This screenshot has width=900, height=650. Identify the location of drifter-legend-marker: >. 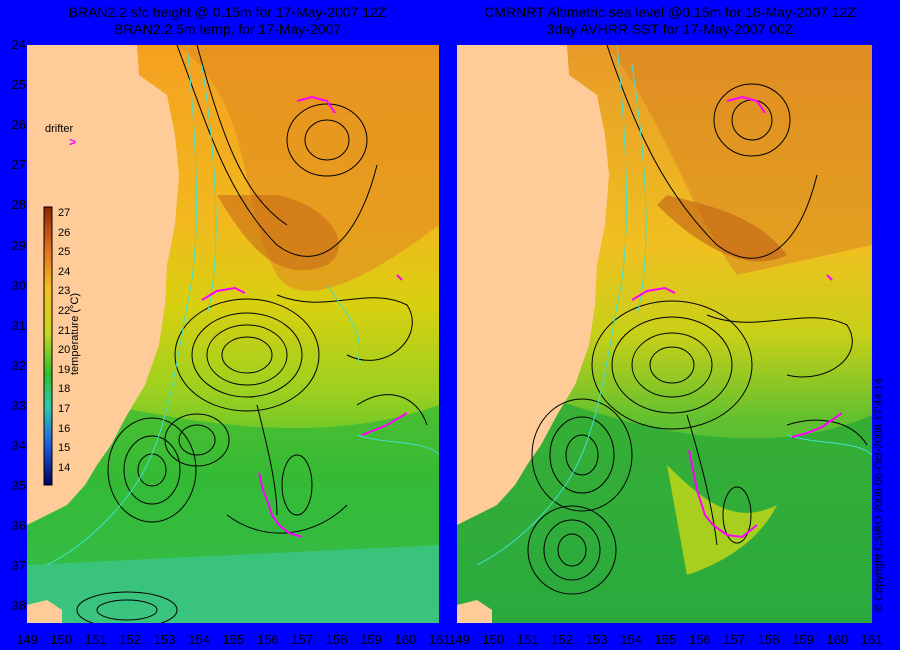
(73, 142).